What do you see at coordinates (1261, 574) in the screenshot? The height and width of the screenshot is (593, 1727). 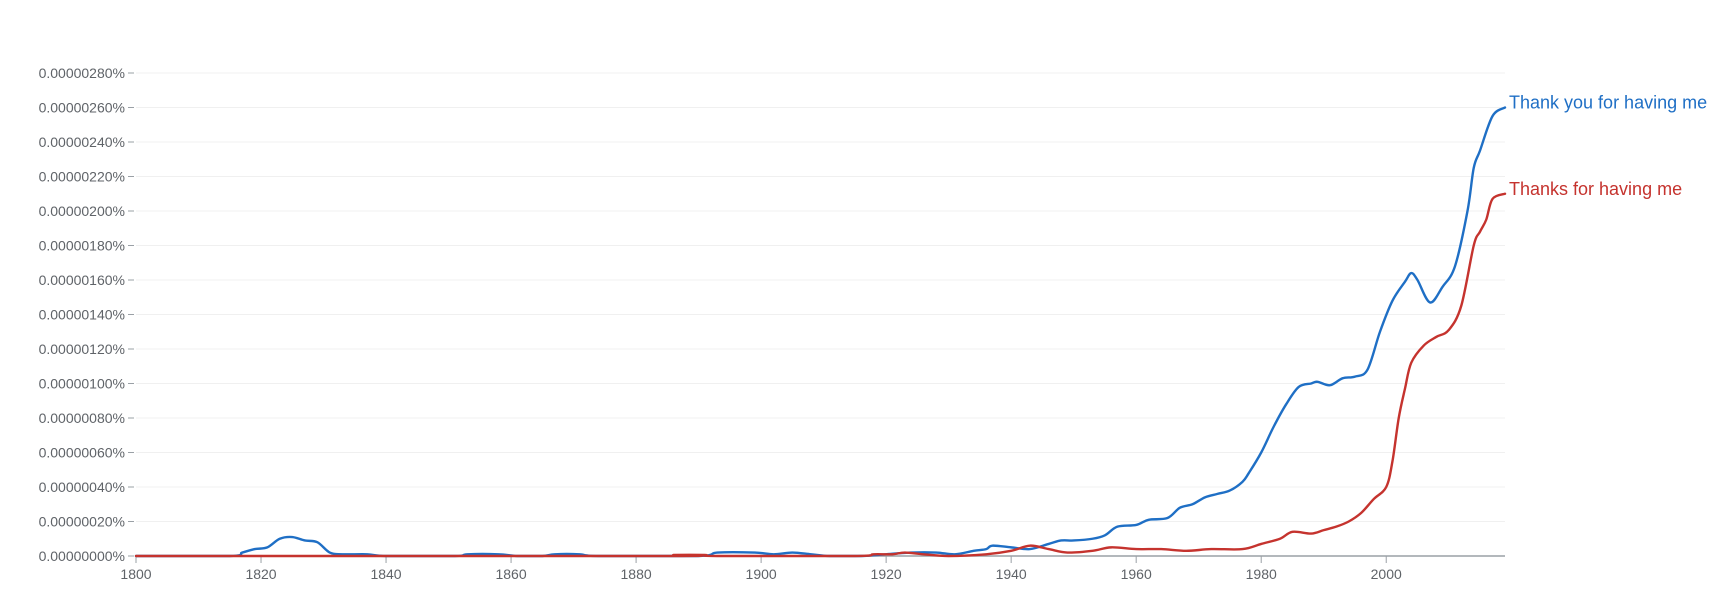 I see `x-tick-label: 1980` at bounding box center [1261, 574].